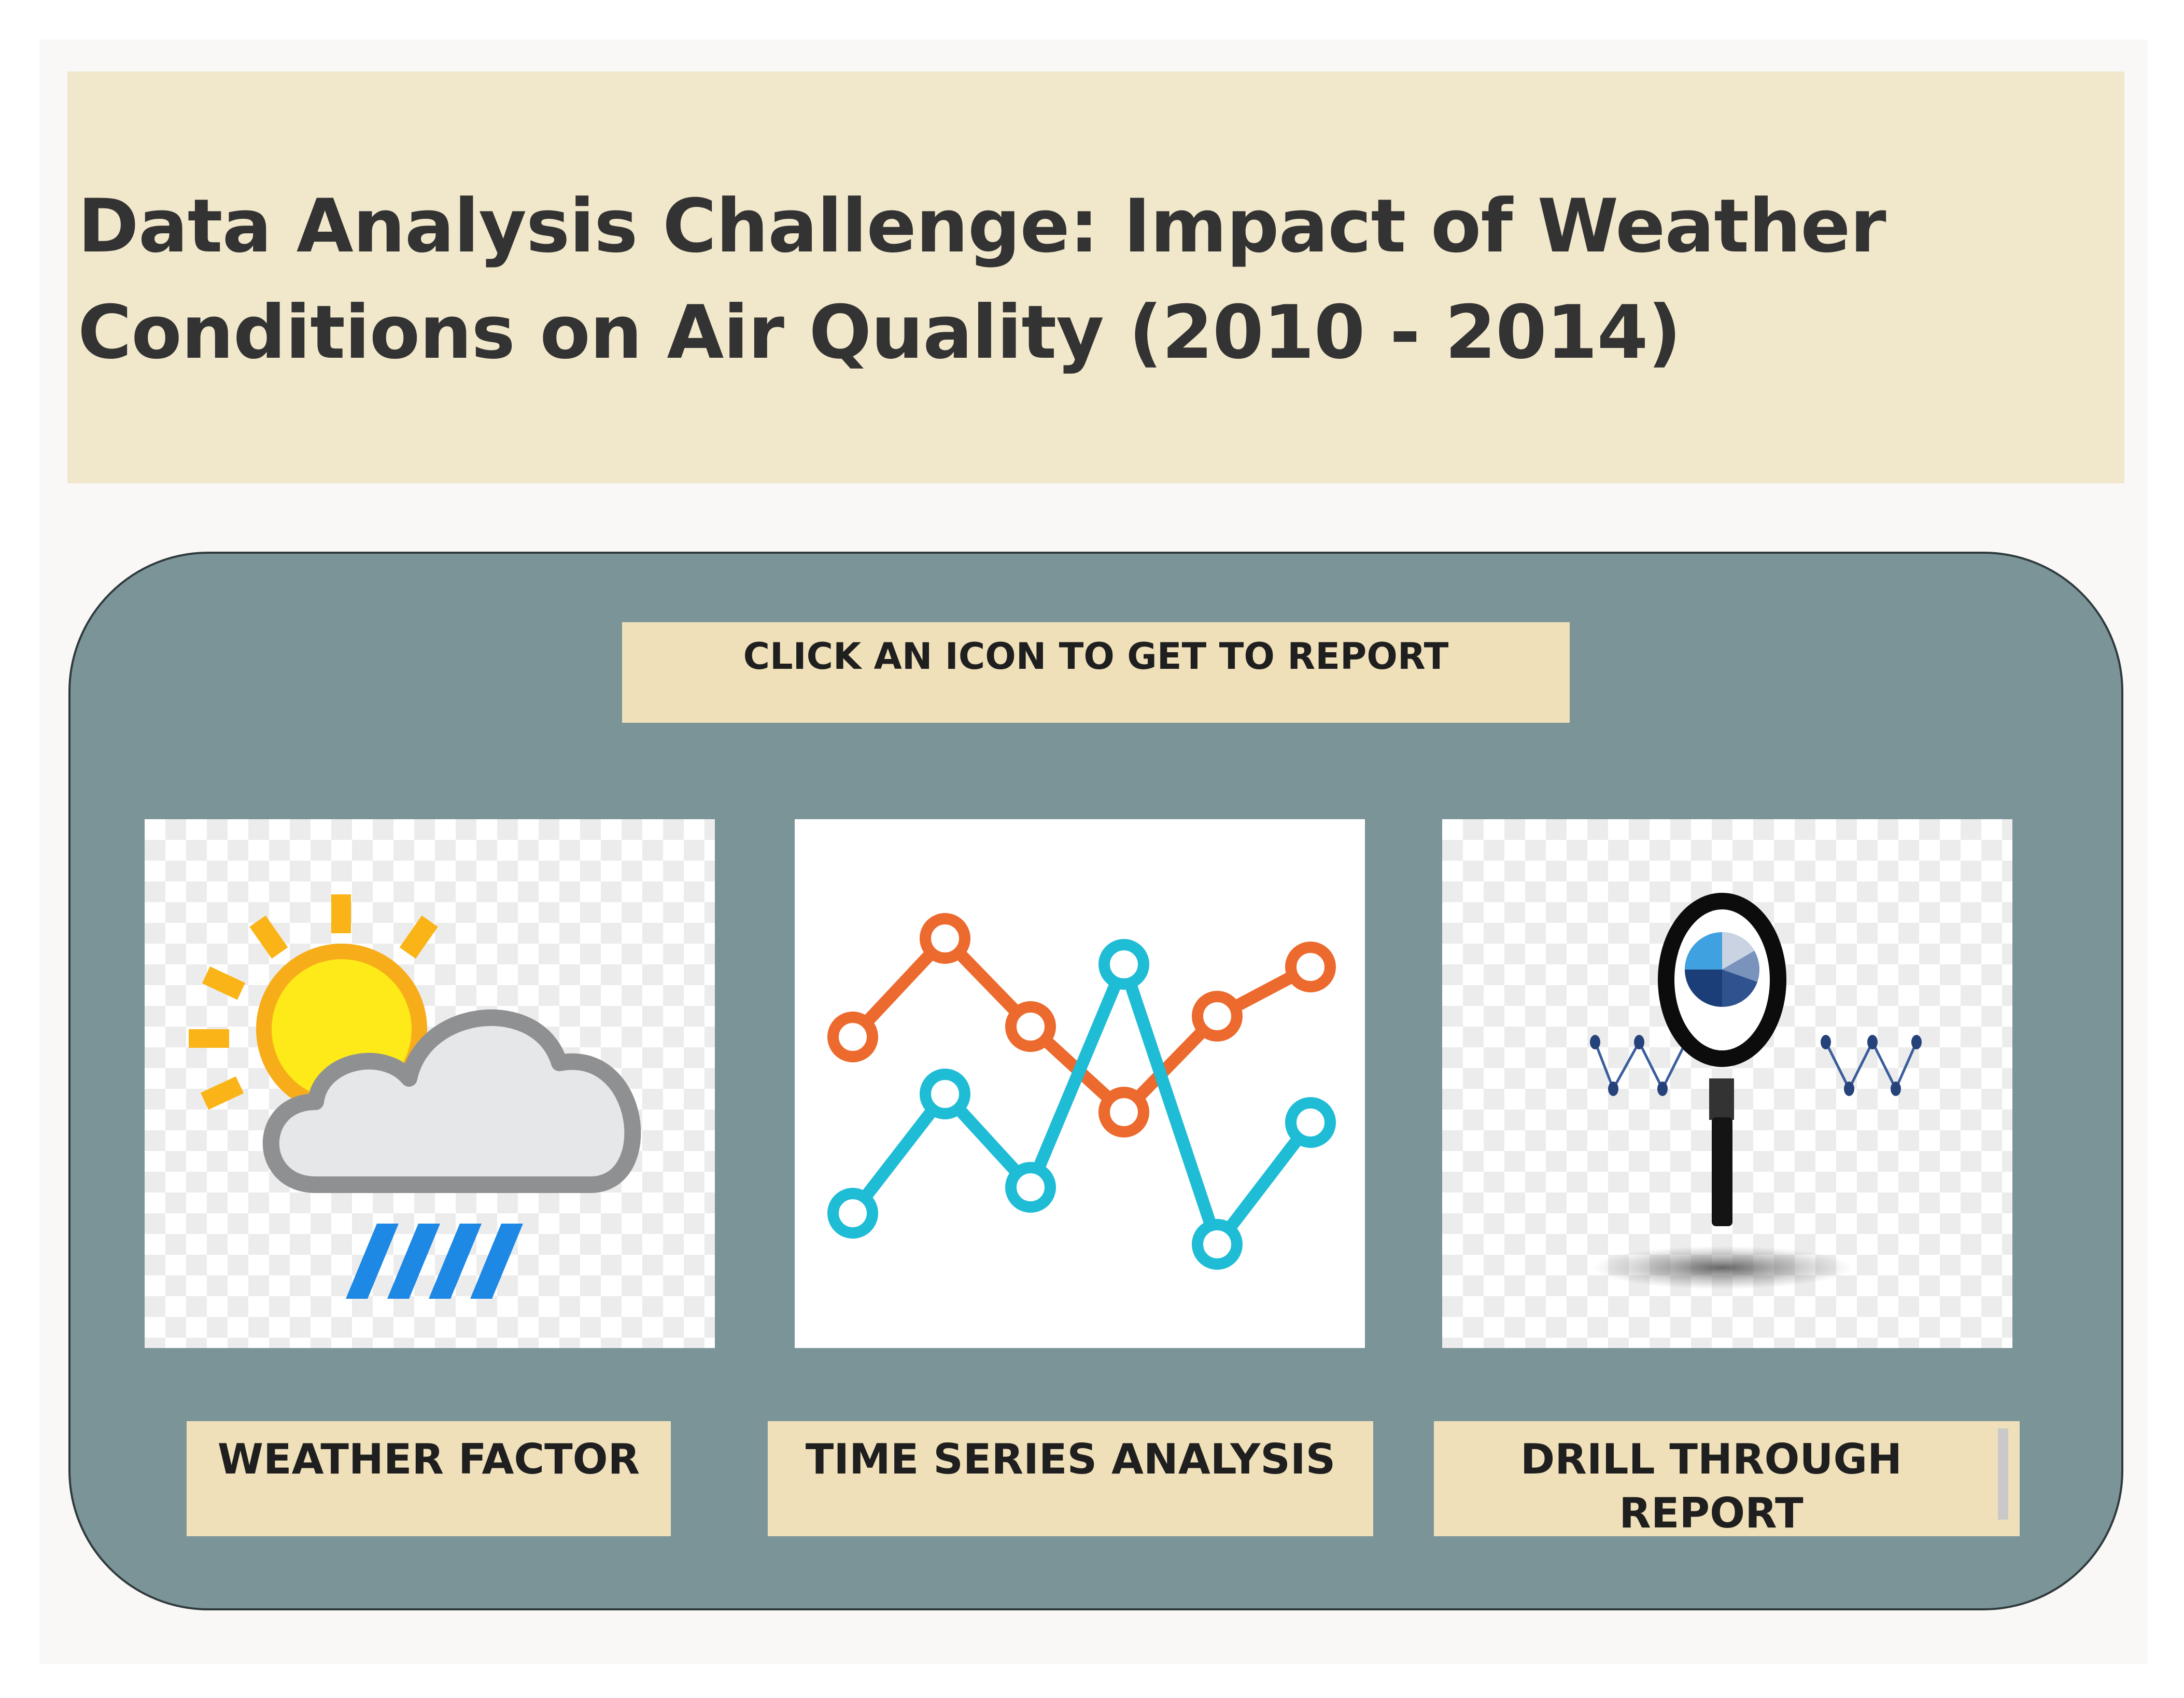 The image size is (2184, 1698). Describe the element at coordinates (1096, 672) in the screenshot. I see `instruction-label: CLICK AN ICON TO GET TO REPORT` at that location.